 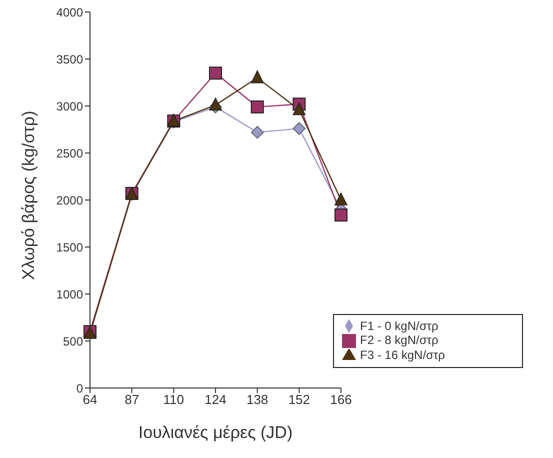 What do you see at coordinates (215, 400) in the screenshot?
I see `x-tick-label: 124` at bounding box center [215, 400].